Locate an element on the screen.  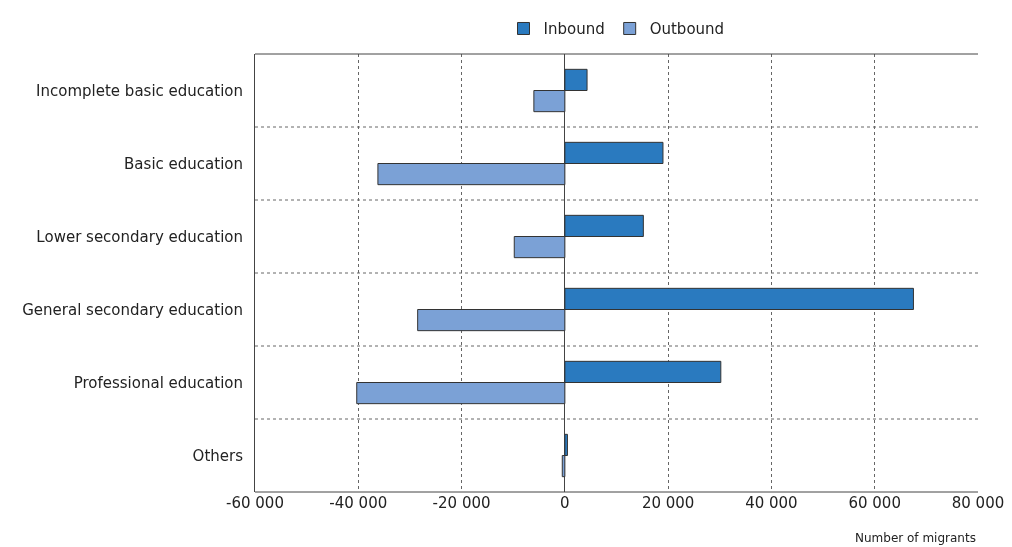
x-tick-label: 0 is located at coordinates (565, 503).